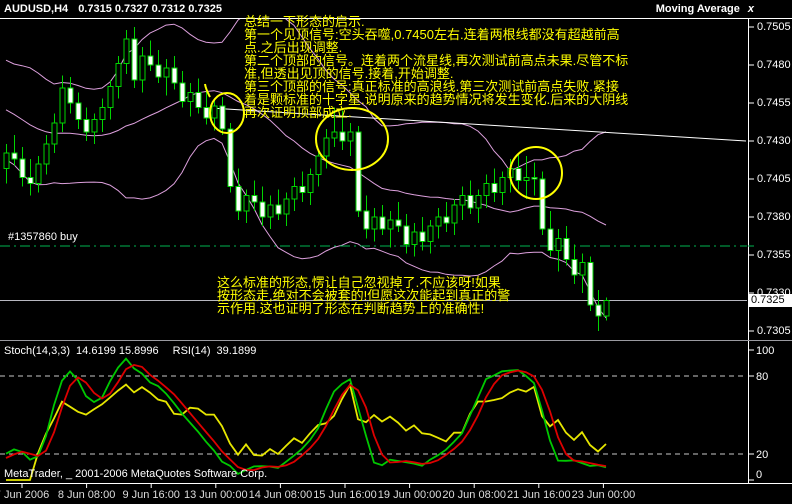 This screenshot has width=792, height=504. Describe the element at coordinates (478, 124) in the screenshot. I see `trendline` at that location.